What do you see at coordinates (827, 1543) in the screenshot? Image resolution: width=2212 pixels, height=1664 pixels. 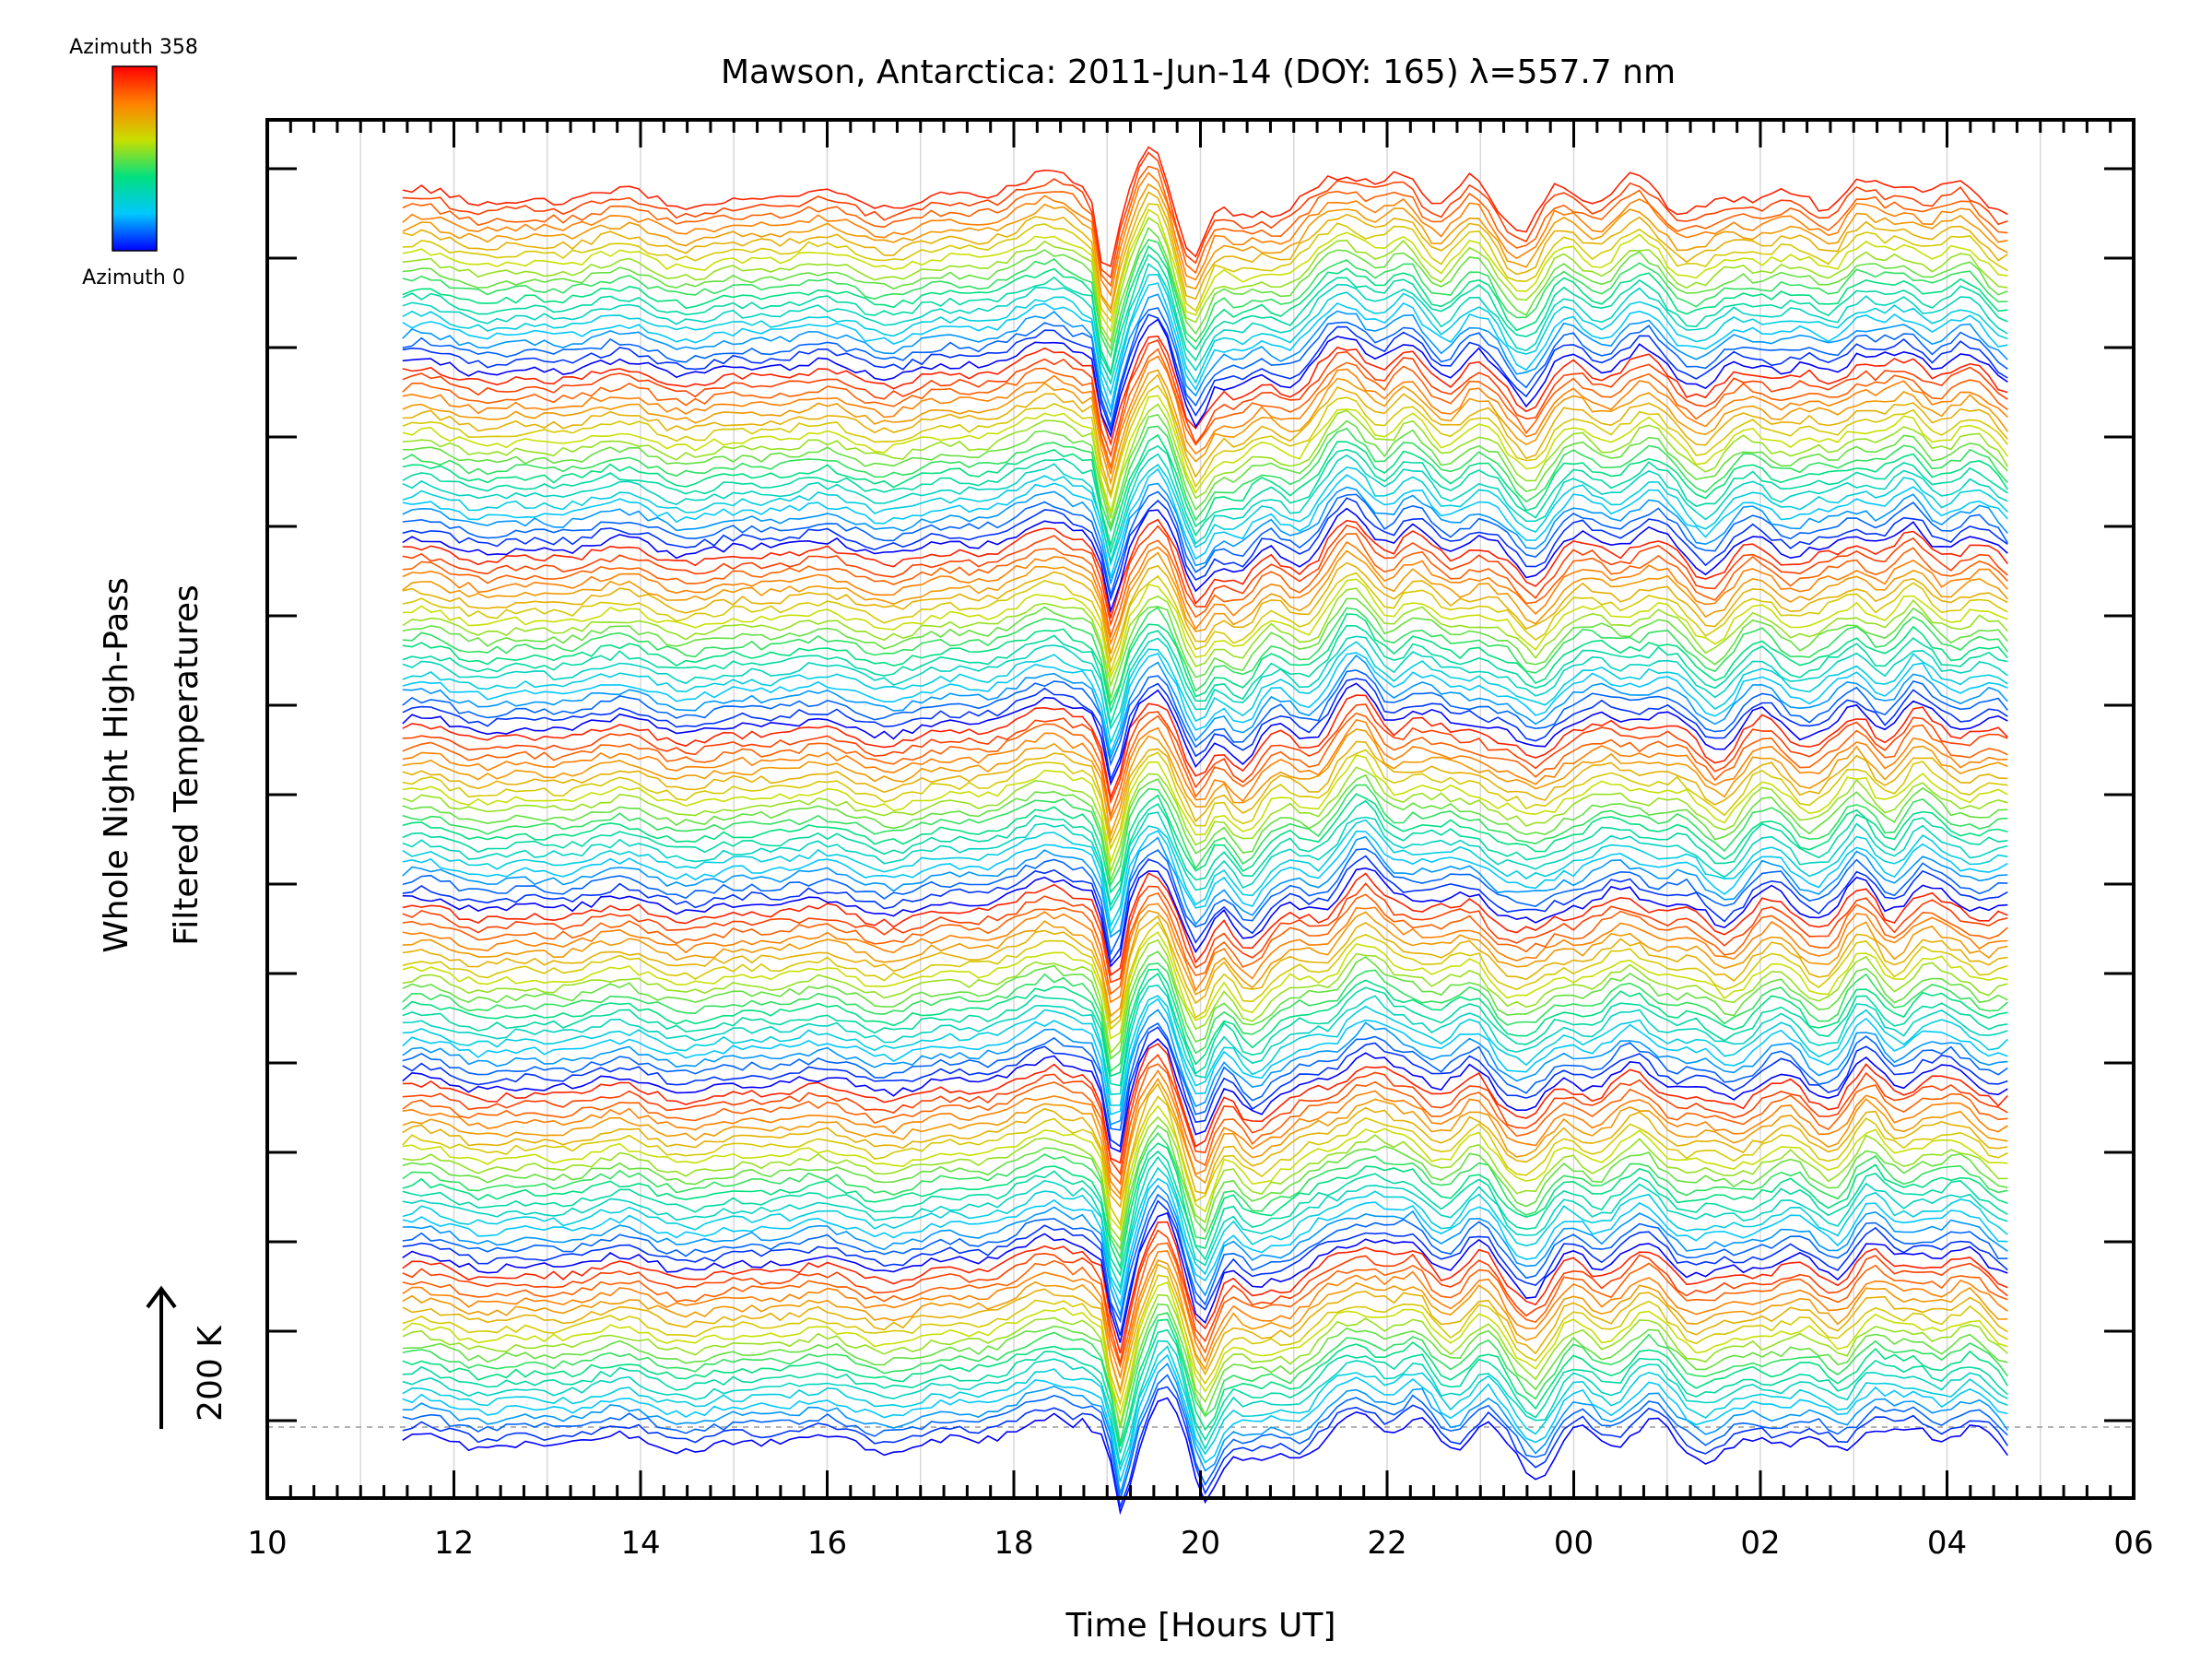 I see `x-tick-label: 16` at bounding box center [827, 1543].